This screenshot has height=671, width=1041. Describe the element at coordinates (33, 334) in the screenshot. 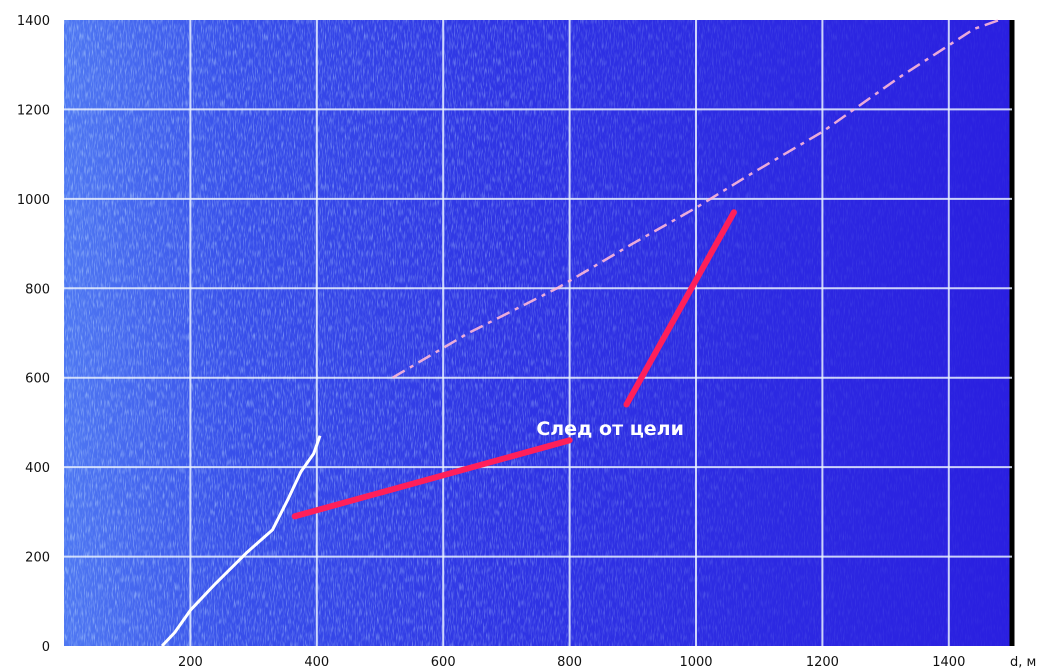

I see `y-tick-labels: 0 200 400 600 800 1000 1200 1400` at that location.